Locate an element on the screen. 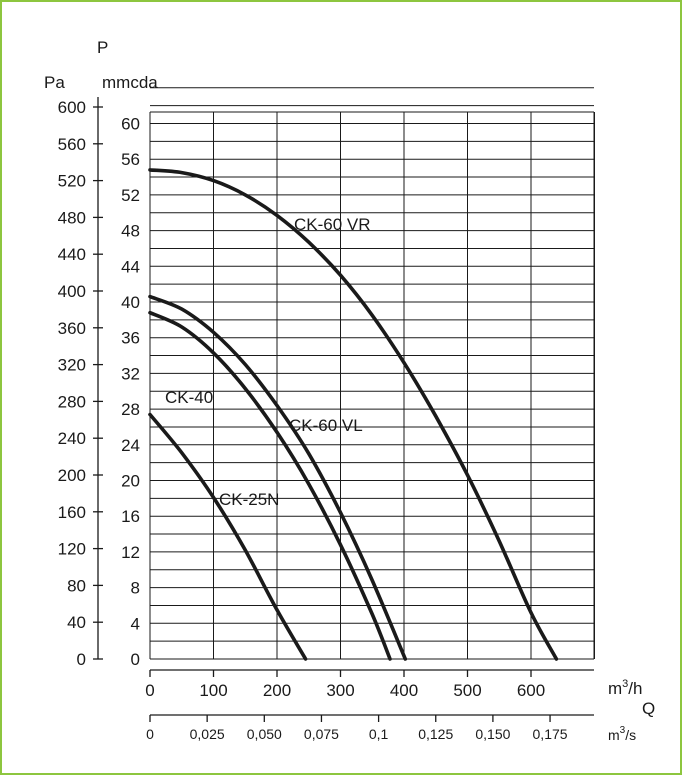 Image resolution: width=682 pixels, height=777 pixels. mmcda-tick-label: 56 is located at coordinates (130, 159).